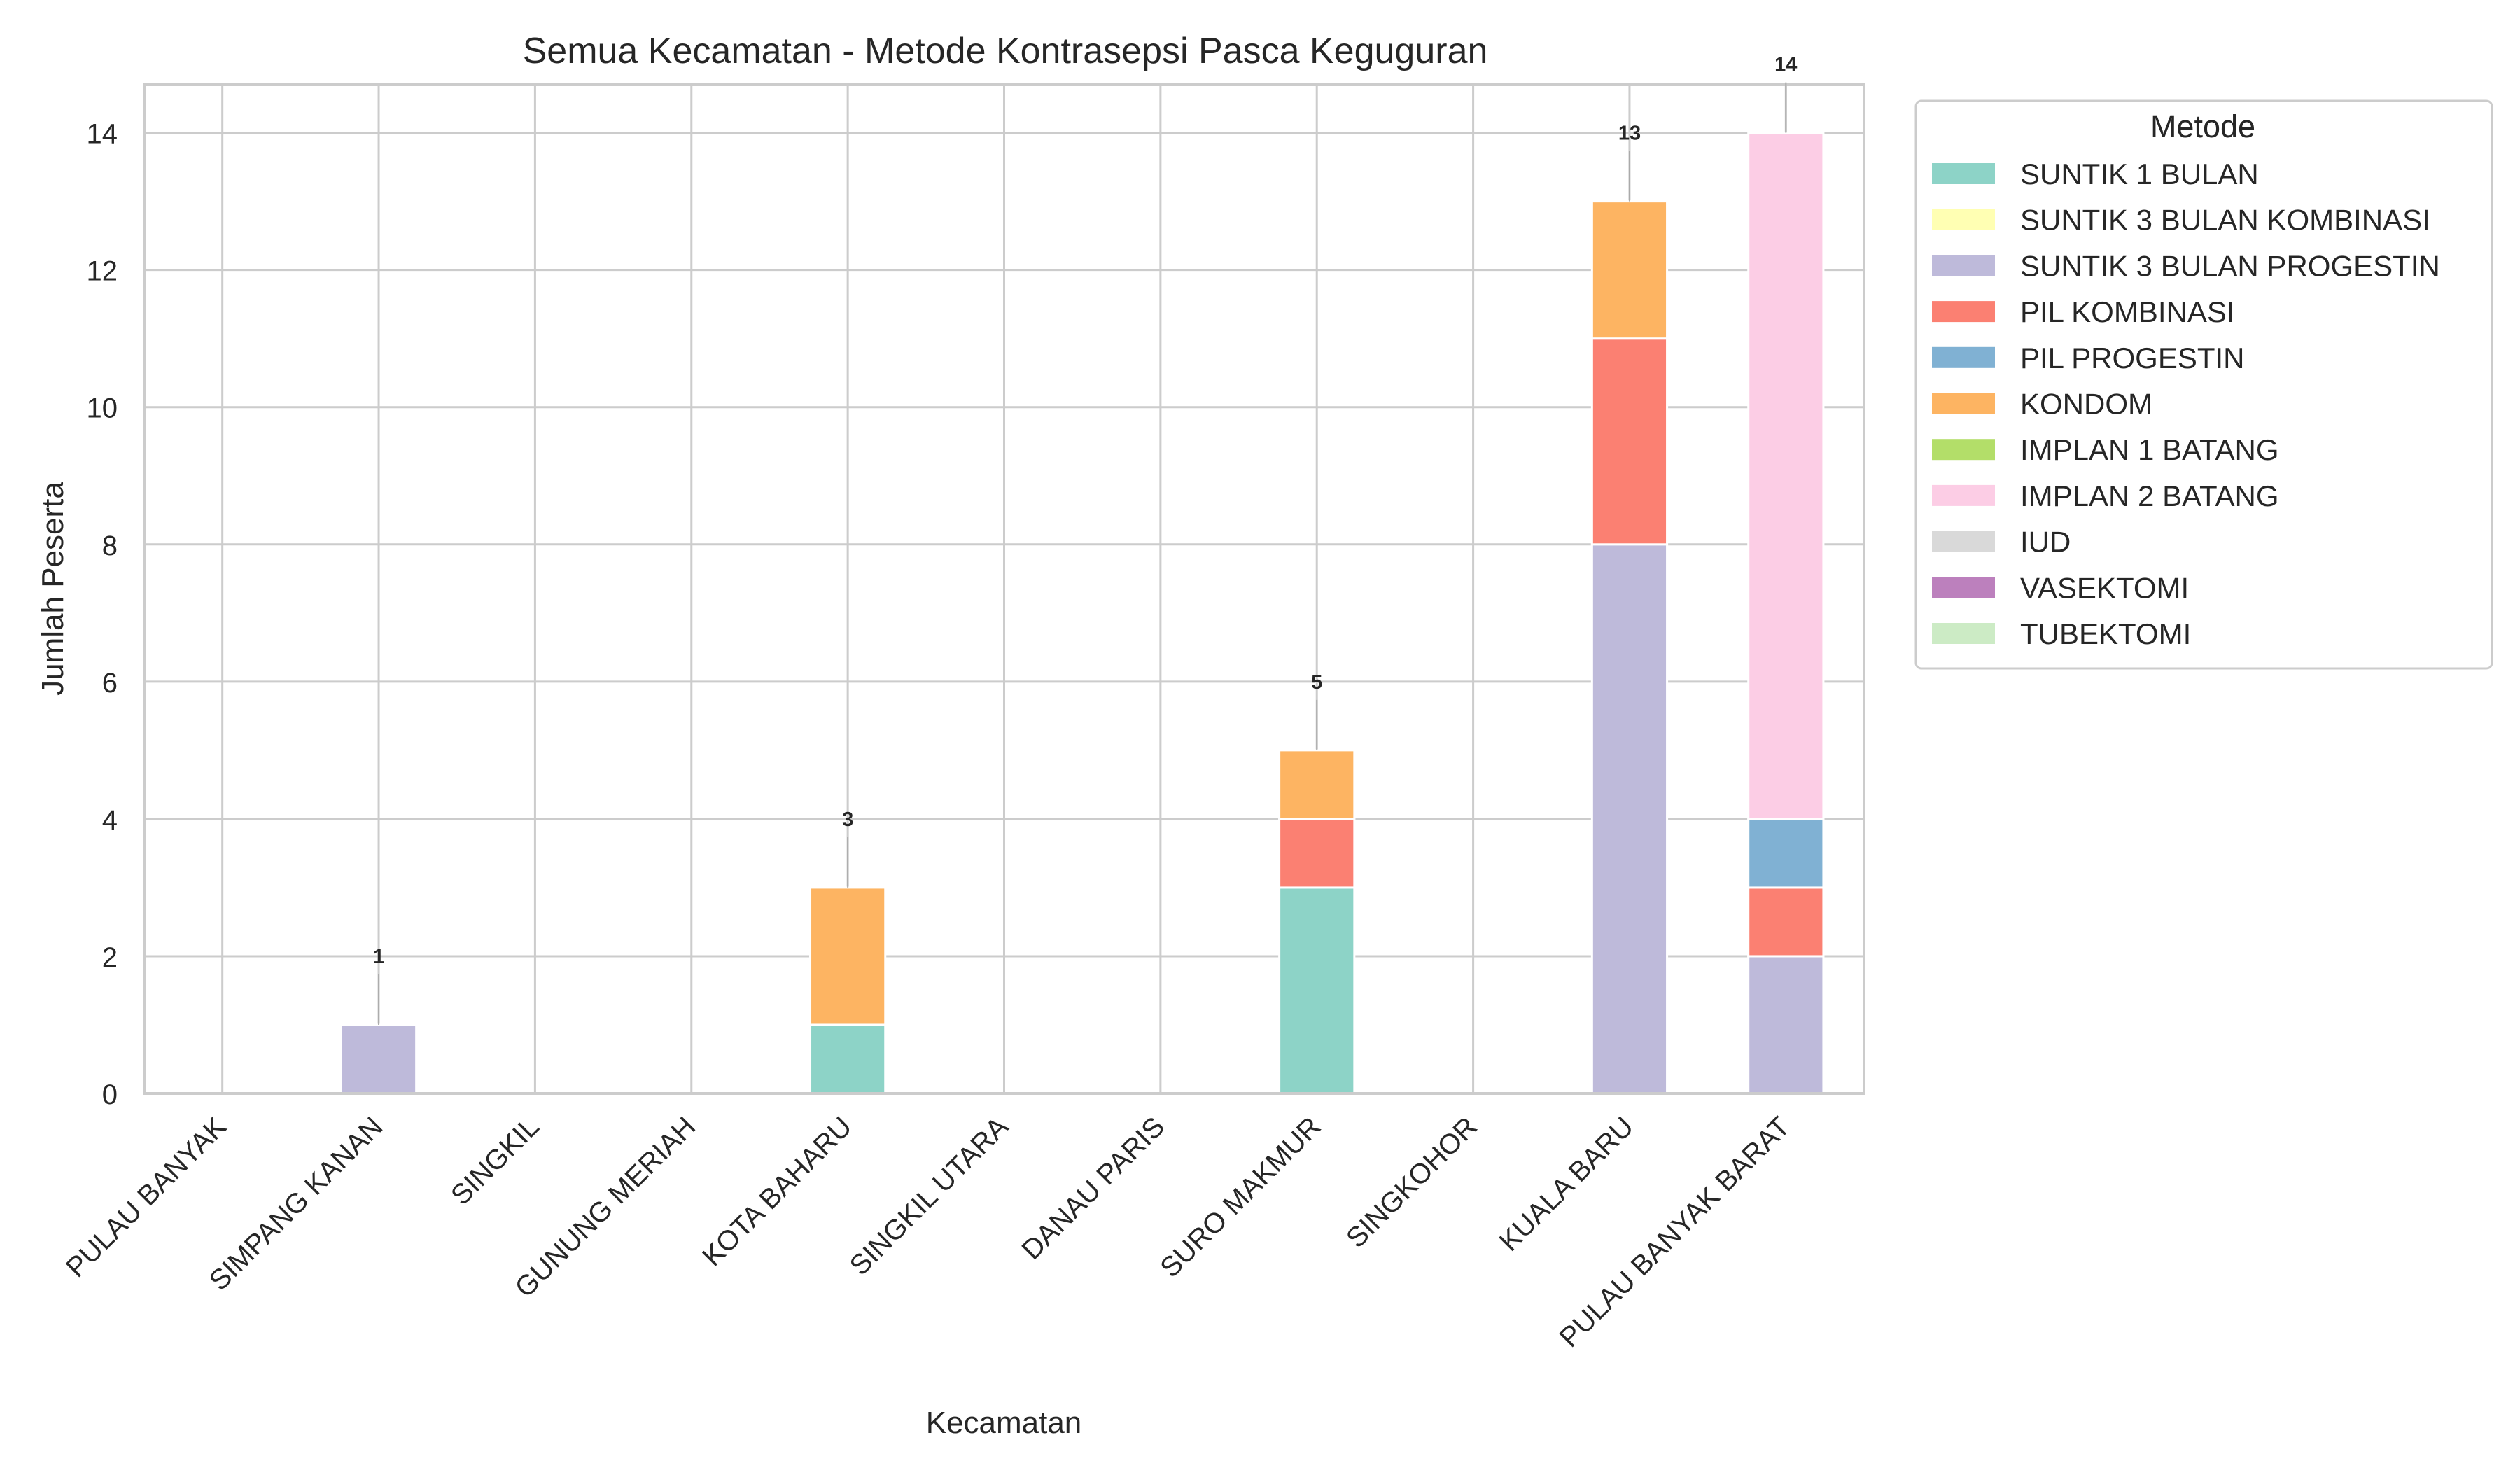 The image size is (2520, 1470). What do you see at coordinates (2127, 311) in the screenshot?
I see `legend-label: PIL KOMBINASI` at bounding box center [2127, 311].